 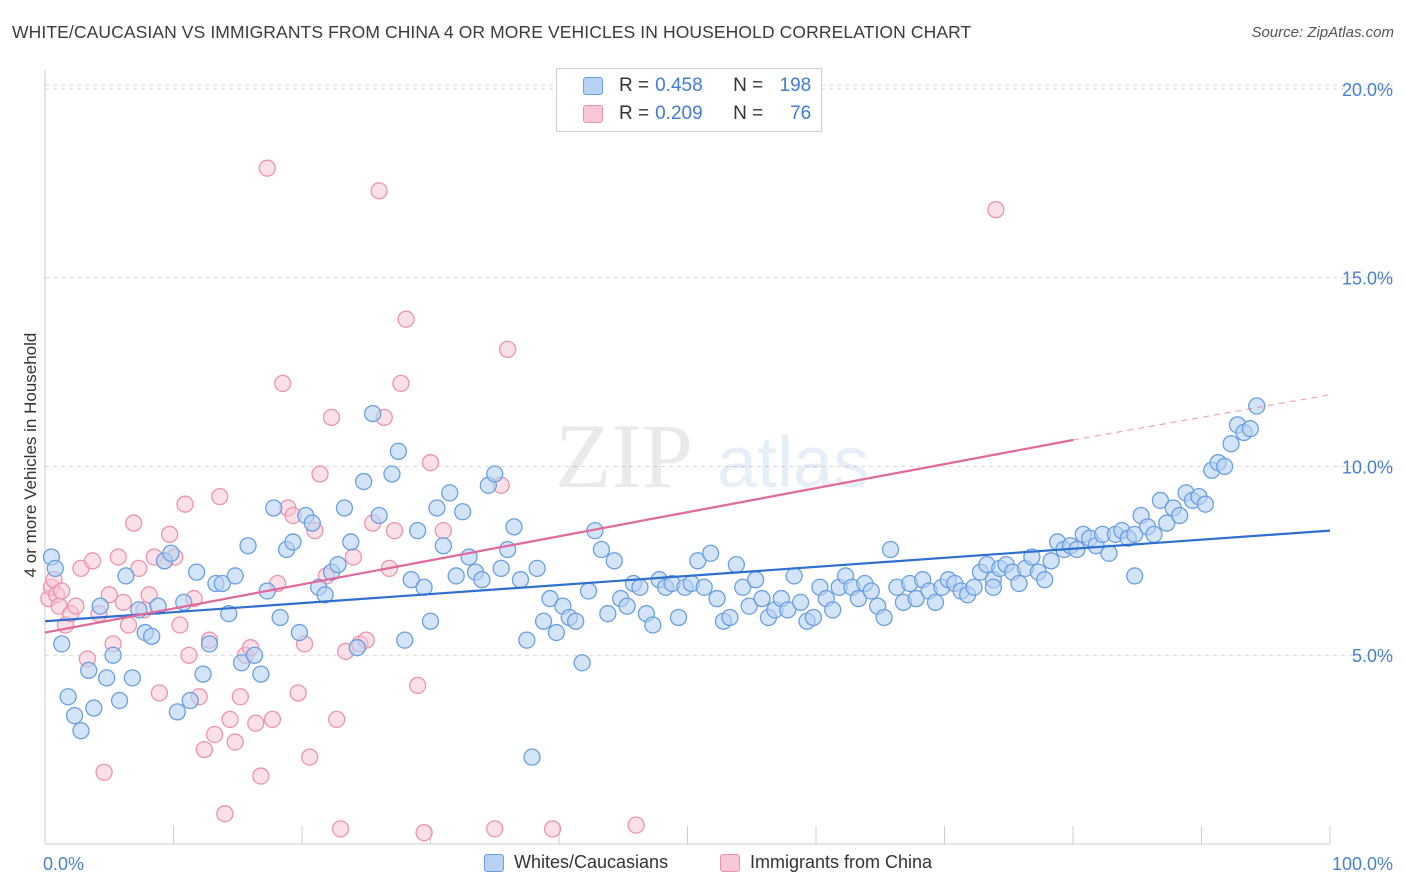 What do you see at coordinates (593, 114) in the screenshot?
I see `legend-swatch-pink` at bounding box center [593, 114].